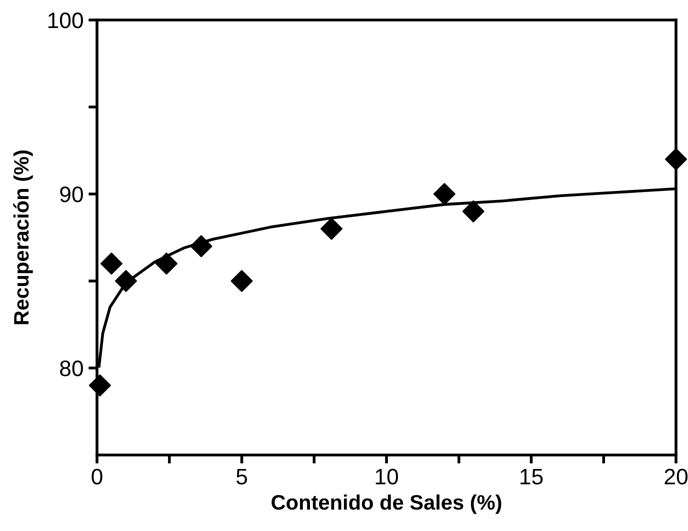  What do you see at coordinates (531, 477) in the screenshot?
I see `x-tick-label: 15` at bounding box center [531, 477].